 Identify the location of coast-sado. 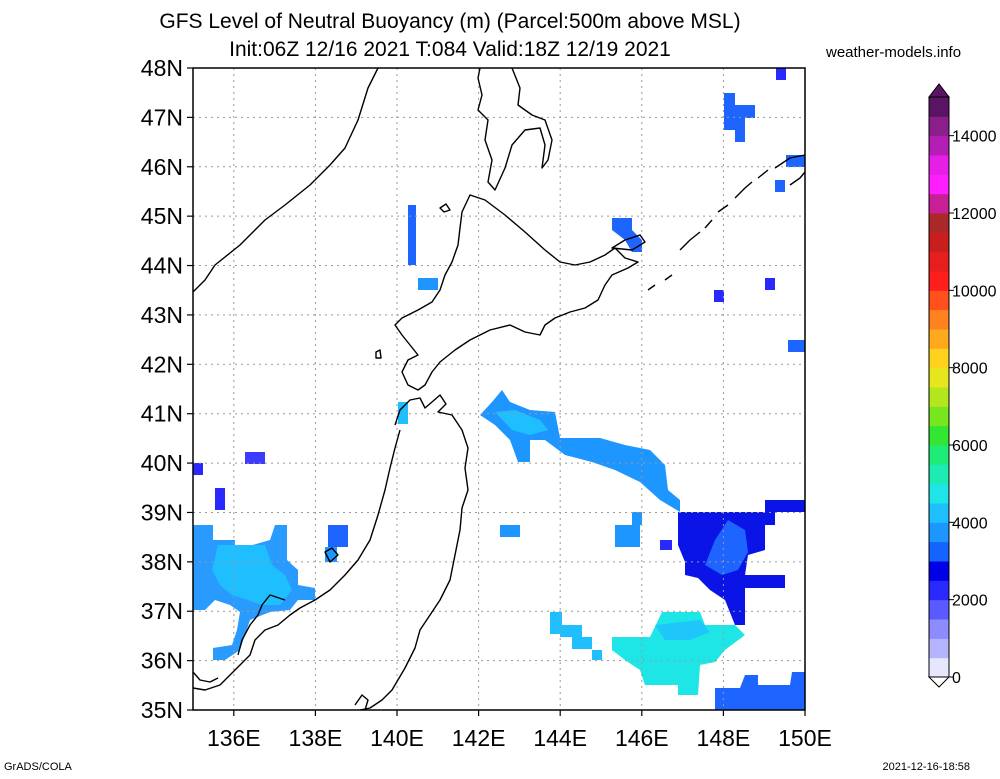
(331, 555).